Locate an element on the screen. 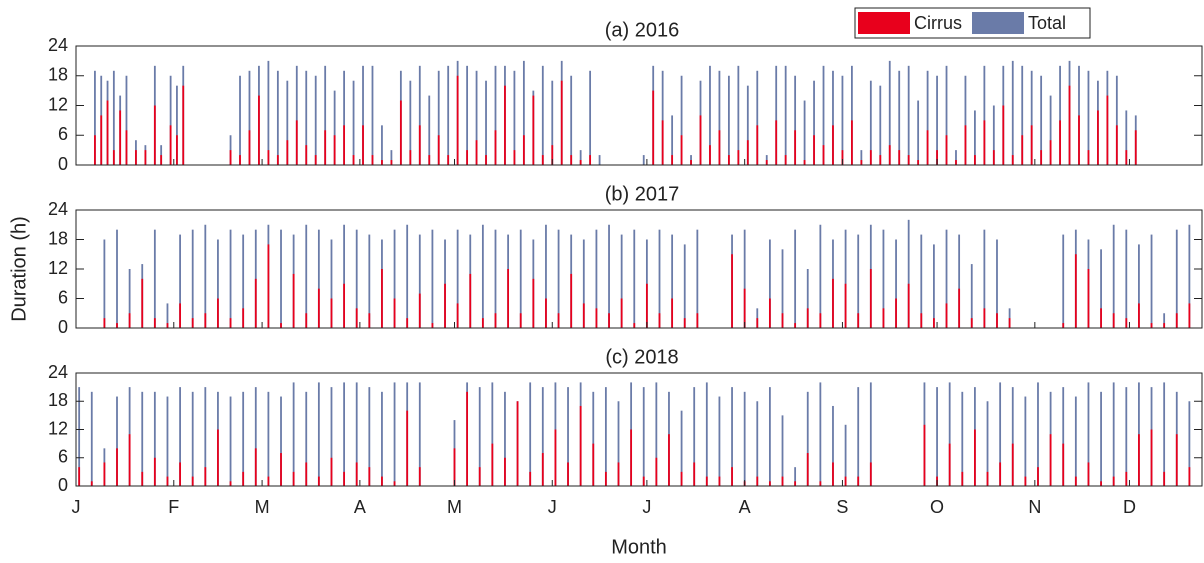 The width and height of the screenshot is (1204, 563). x-tick-label: A is located at coordinates (745, 507).